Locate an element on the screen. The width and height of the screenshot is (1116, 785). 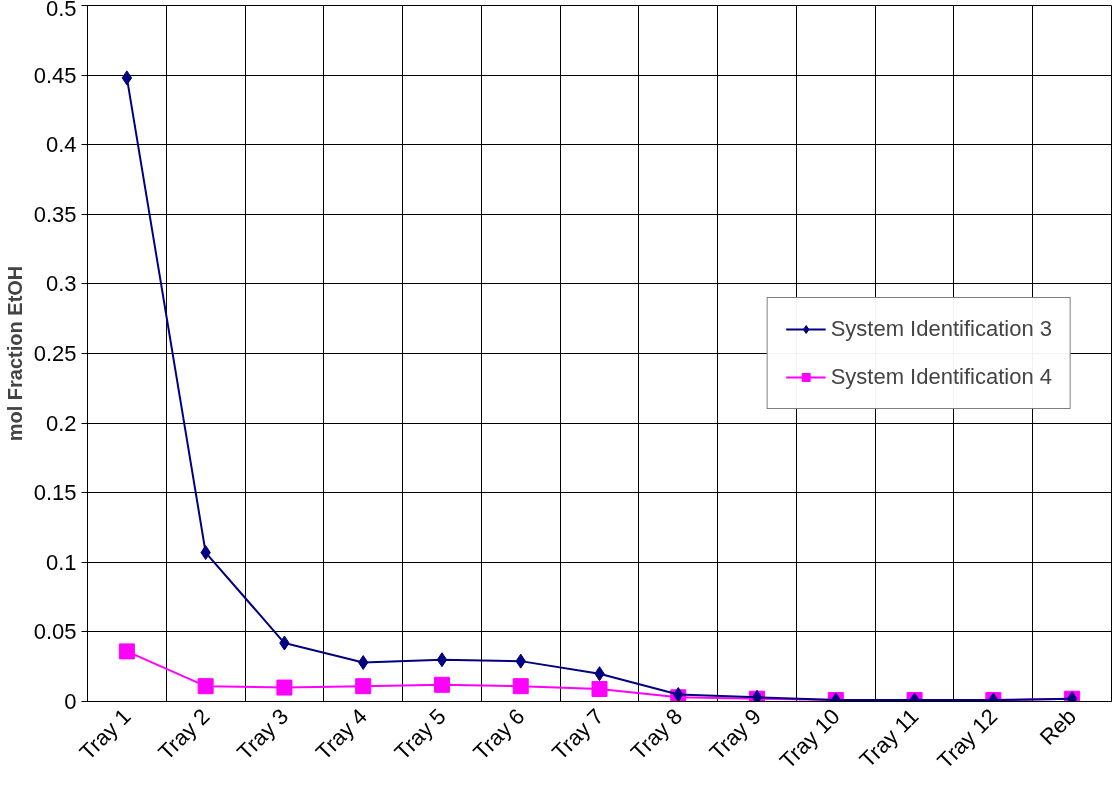
y-tick-label: 0.5 is located at coordinates (61, 10).